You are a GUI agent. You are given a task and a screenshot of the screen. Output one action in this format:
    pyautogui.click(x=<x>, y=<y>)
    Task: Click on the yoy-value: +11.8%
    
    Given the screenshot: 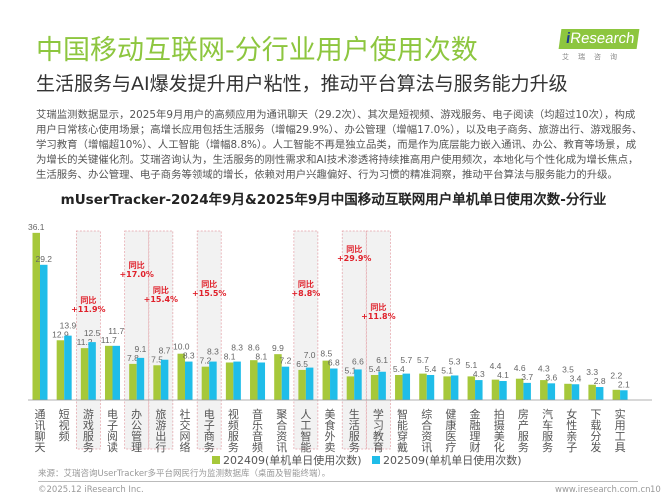 What is the action you would take?
    pyautogui.click(x=378, y=316)
    